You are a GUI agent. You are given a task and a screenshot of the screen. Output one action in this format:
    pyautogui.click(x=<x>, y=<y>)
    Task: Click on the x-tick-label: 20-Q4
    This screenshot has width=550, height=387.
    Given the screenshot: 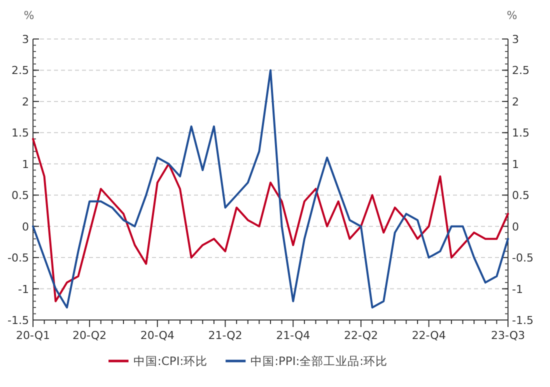 What is the action you would take?
    pyautogui.click(x=157, y=335)
    